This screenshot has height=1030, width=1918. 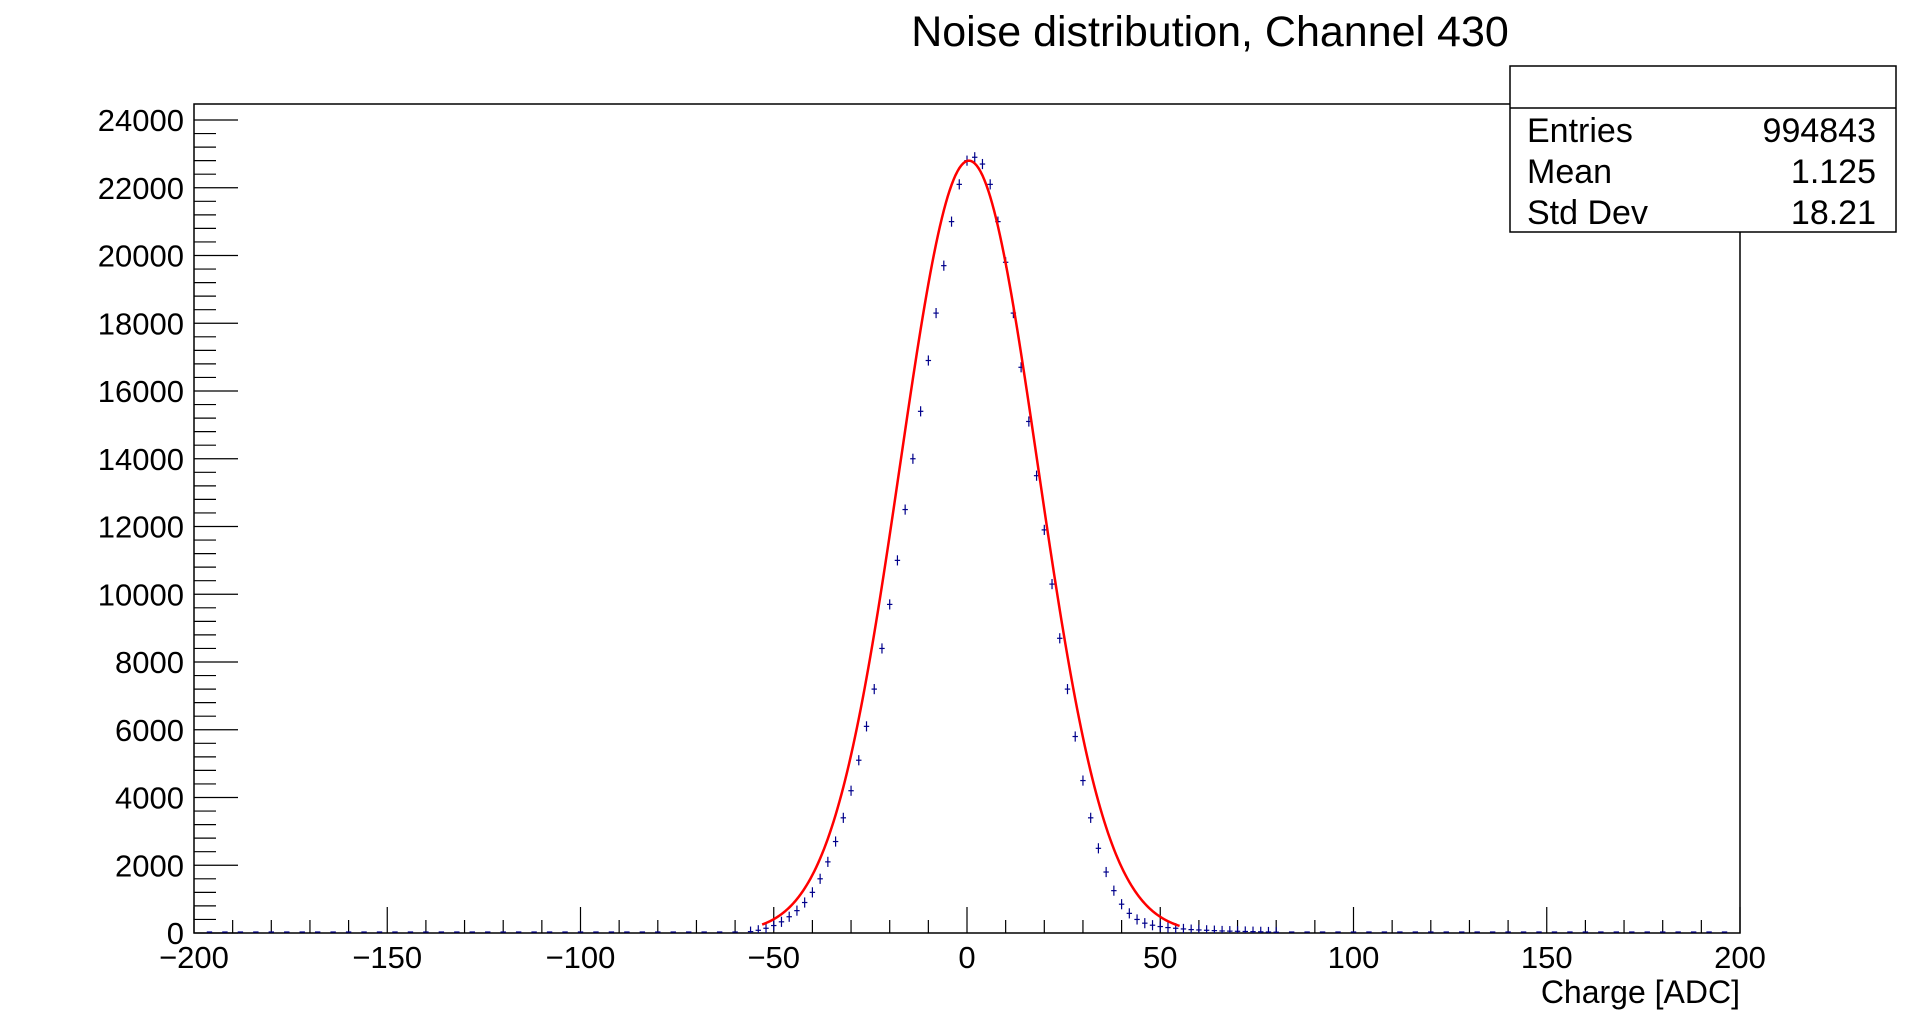 What do you see at coordinates (773, 957) in the screenshot?
I see `x-tick-label: −50` at bounding box center [773, 957].